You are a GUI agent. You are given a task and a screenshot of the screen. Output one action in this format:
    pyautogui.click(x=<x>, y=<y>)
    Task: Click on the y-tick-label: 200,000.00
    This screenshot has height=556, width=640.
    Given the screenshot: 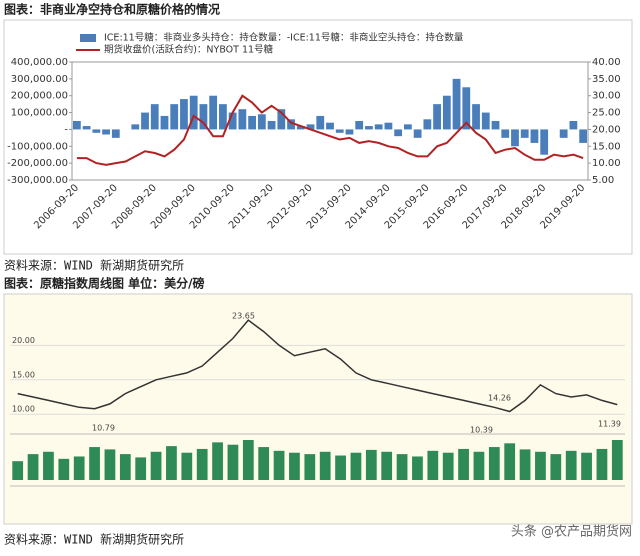 What is the action you would take?
    pyautogui.click(x=39, y=96)
    